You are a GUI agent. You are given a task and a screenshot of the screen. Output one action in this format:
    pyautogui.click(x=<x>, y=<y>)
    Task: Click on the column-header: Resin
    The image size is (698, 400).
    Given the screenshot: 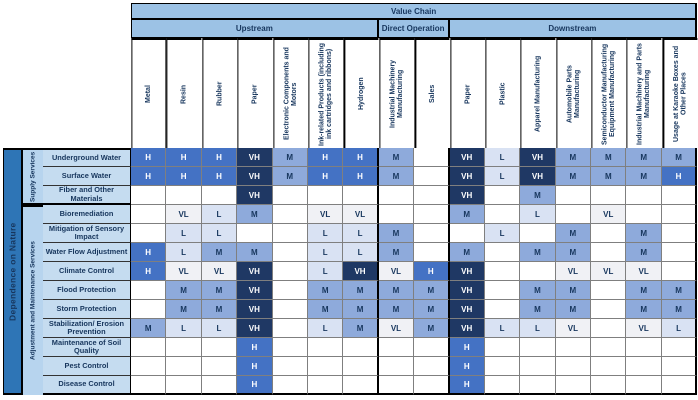 What is the action you would take?
    pyautogui.click(x=184, y=93)
    